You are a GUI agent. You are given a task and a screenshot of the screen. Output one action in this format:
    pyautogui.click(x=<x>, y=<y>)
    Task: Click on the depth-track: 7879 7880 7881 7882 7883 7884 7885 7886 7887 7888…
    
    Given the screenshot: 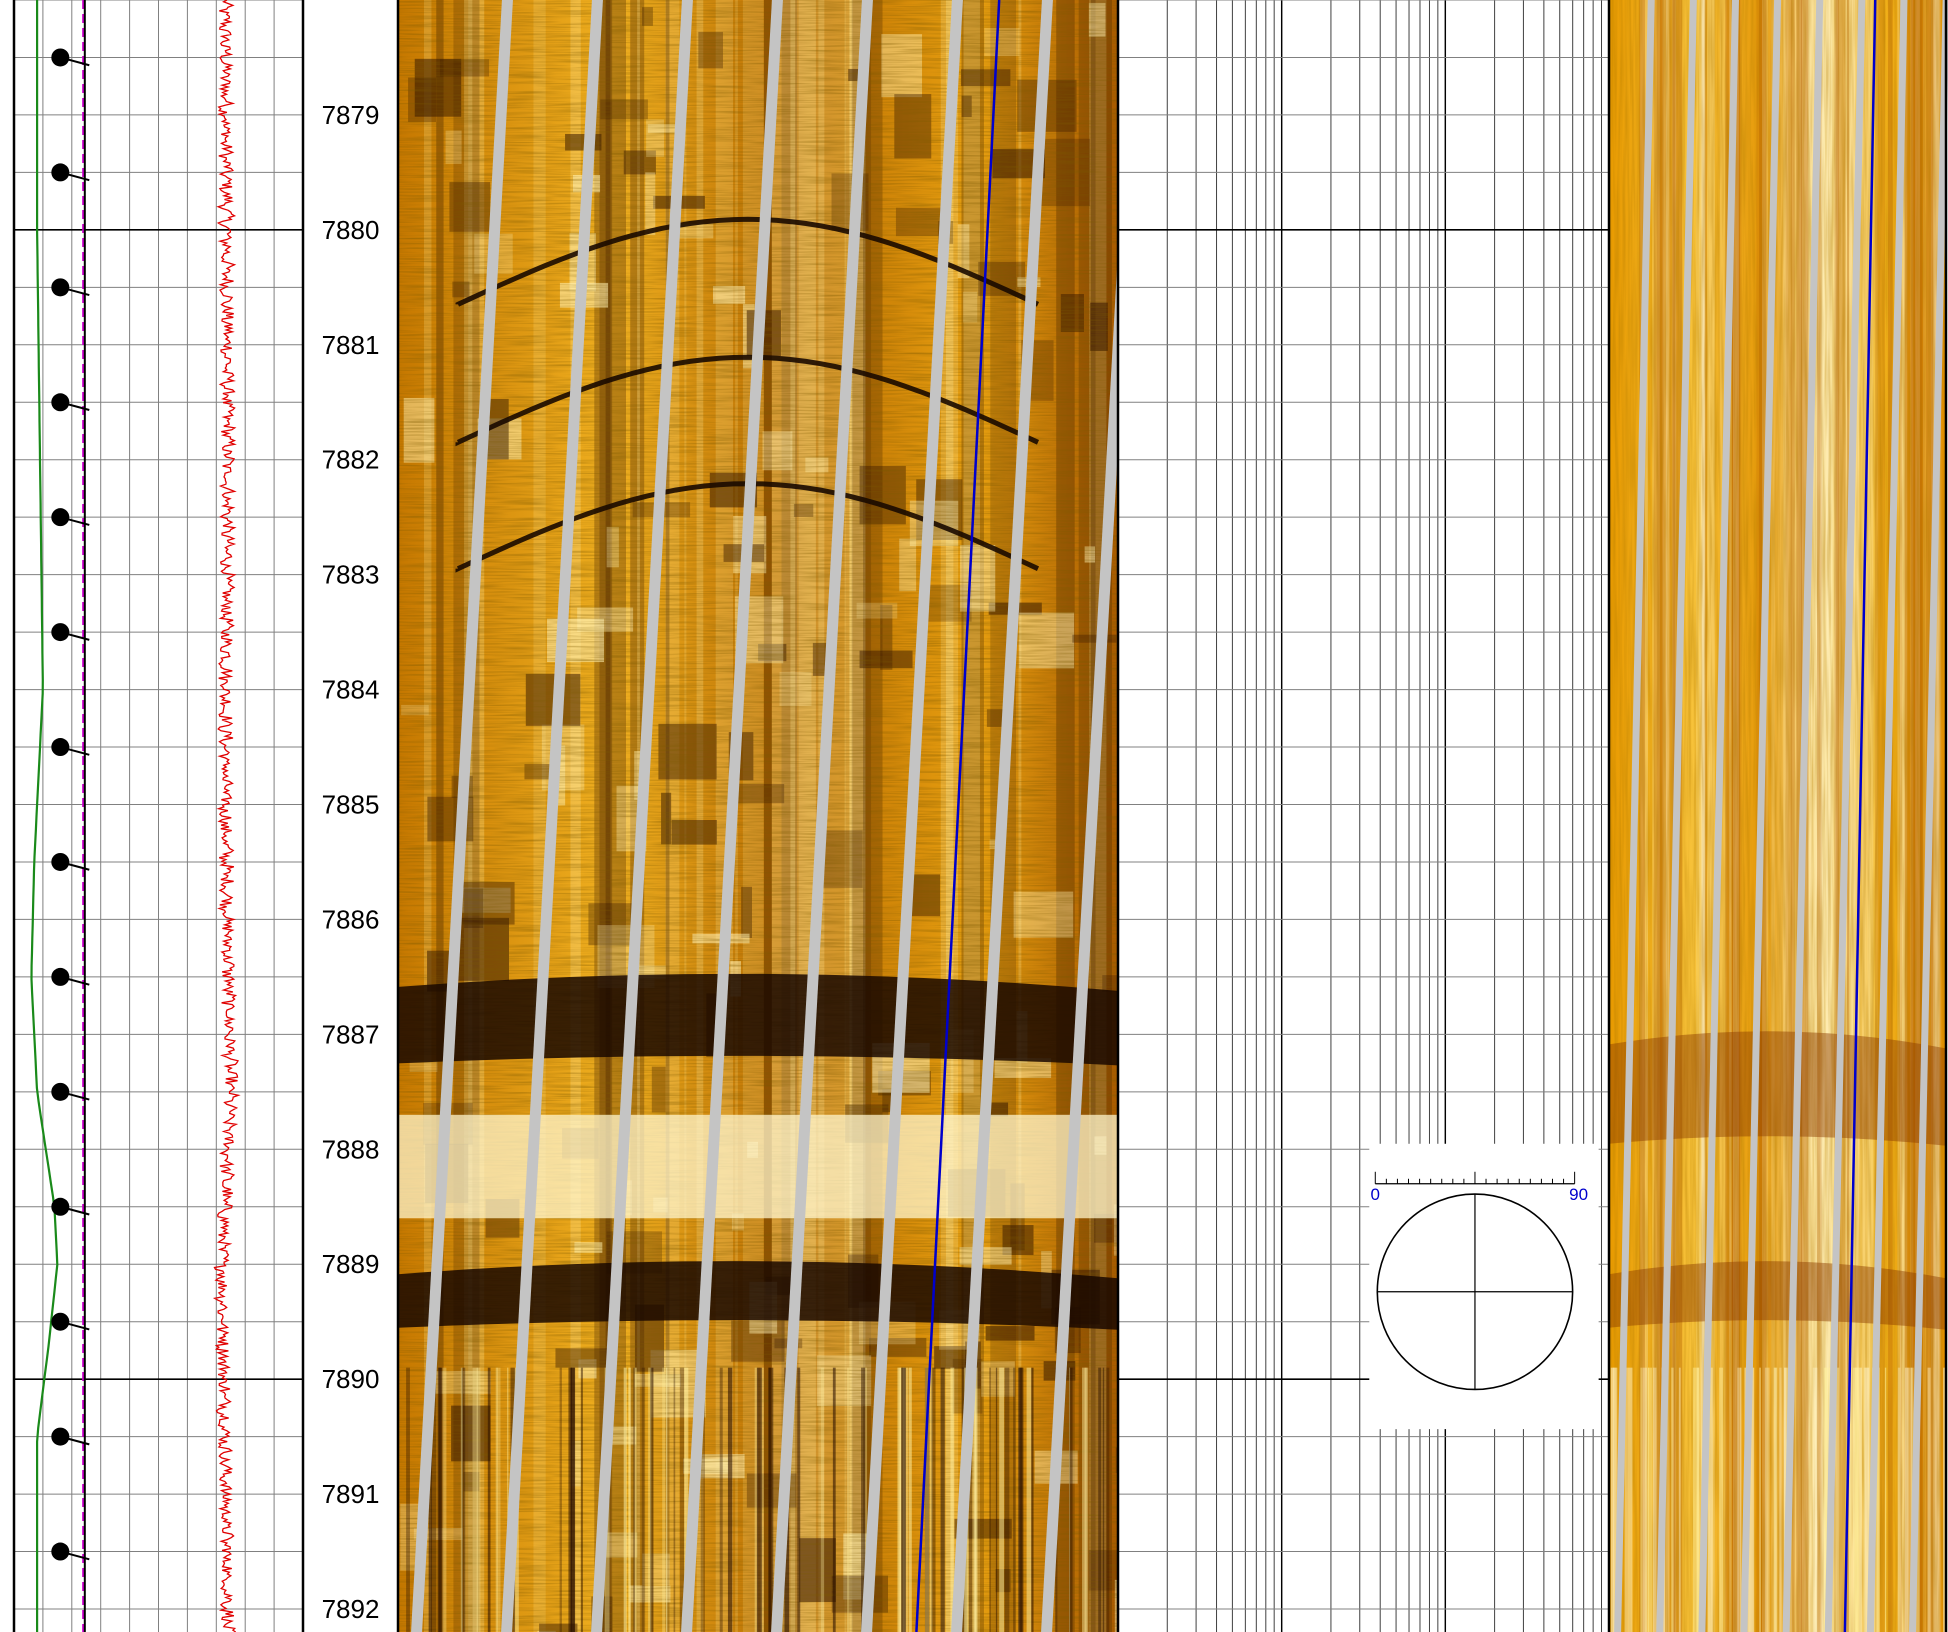 What is the action you would take?
    pyautogui.click(x=351, y=862)
    